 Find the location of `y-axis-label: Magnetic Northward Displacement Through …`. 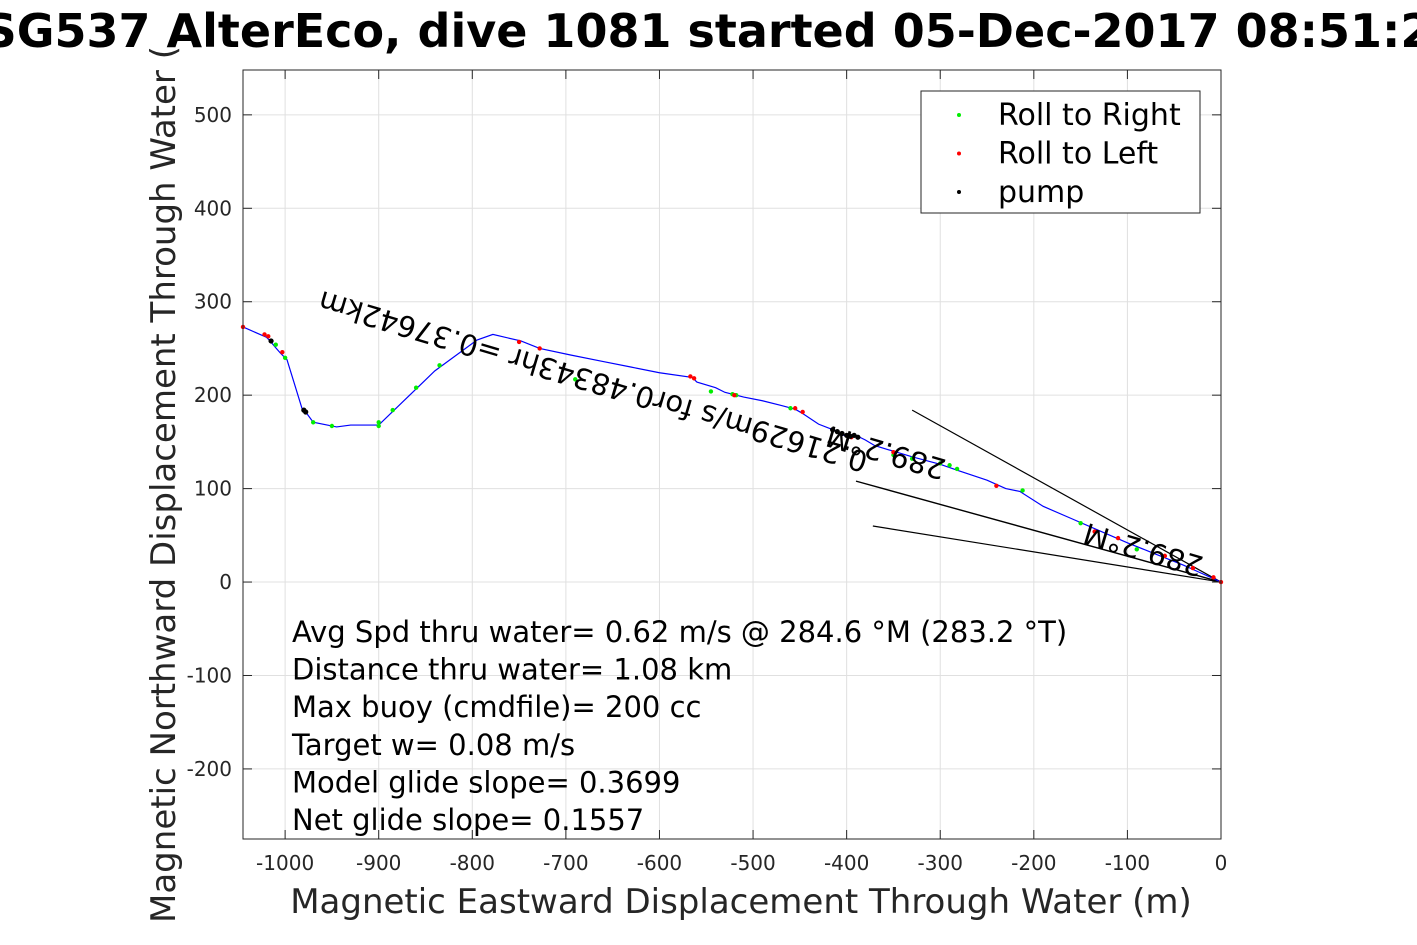

y-axis-label: Magnetic Northward Displacement Through … is located at coordinates (164, 484).